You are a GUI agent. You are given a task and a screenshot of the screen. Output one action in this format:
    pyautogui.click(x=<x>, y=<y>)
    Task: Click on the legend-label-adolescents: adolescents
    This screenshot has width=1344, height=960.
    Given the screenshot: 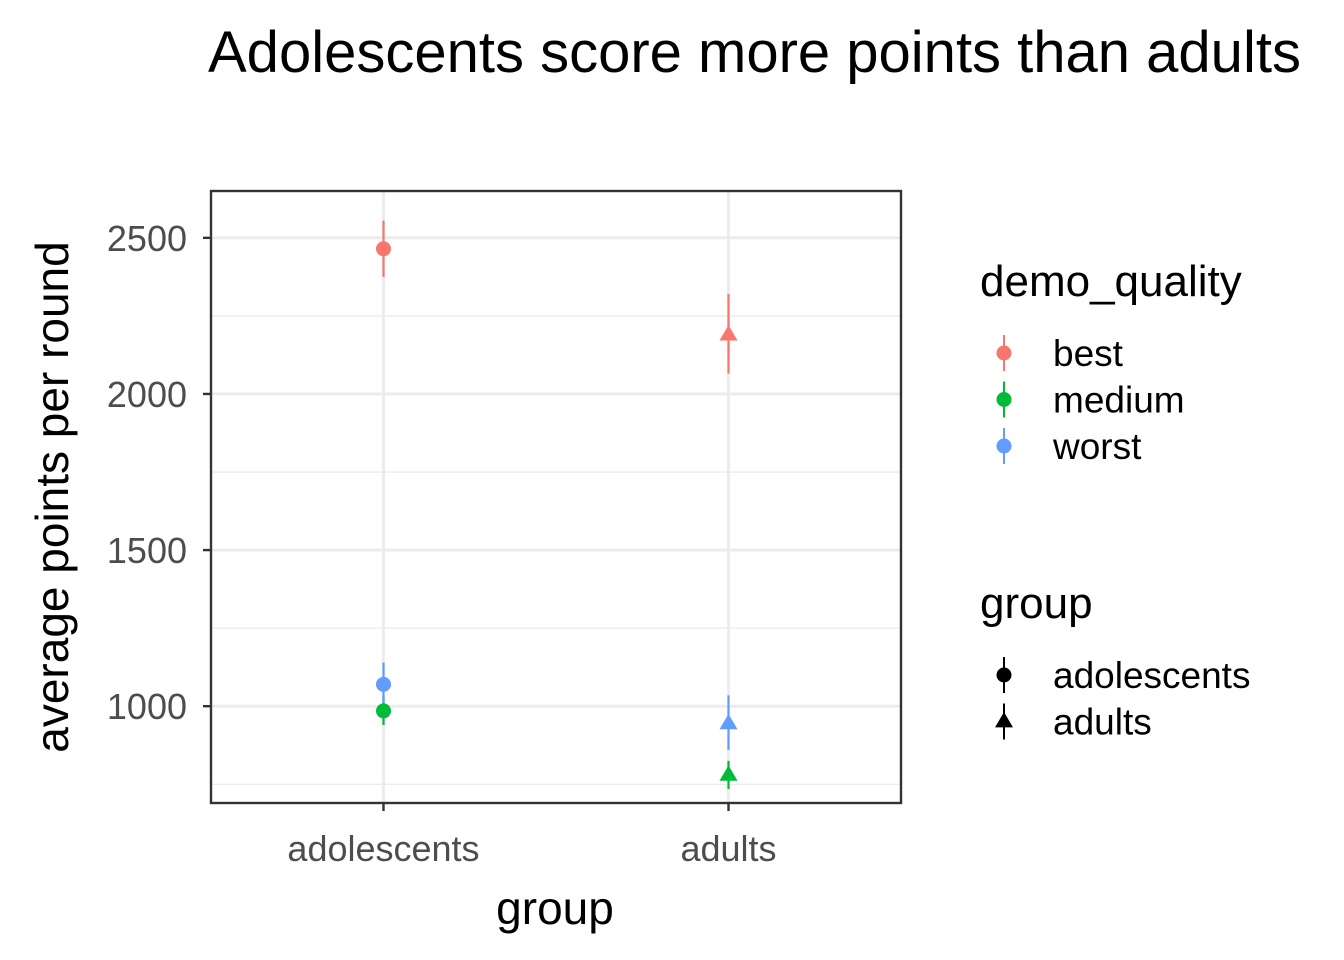 What is the action you would take?
    pyautogui.click(x=1151, y=675)
    